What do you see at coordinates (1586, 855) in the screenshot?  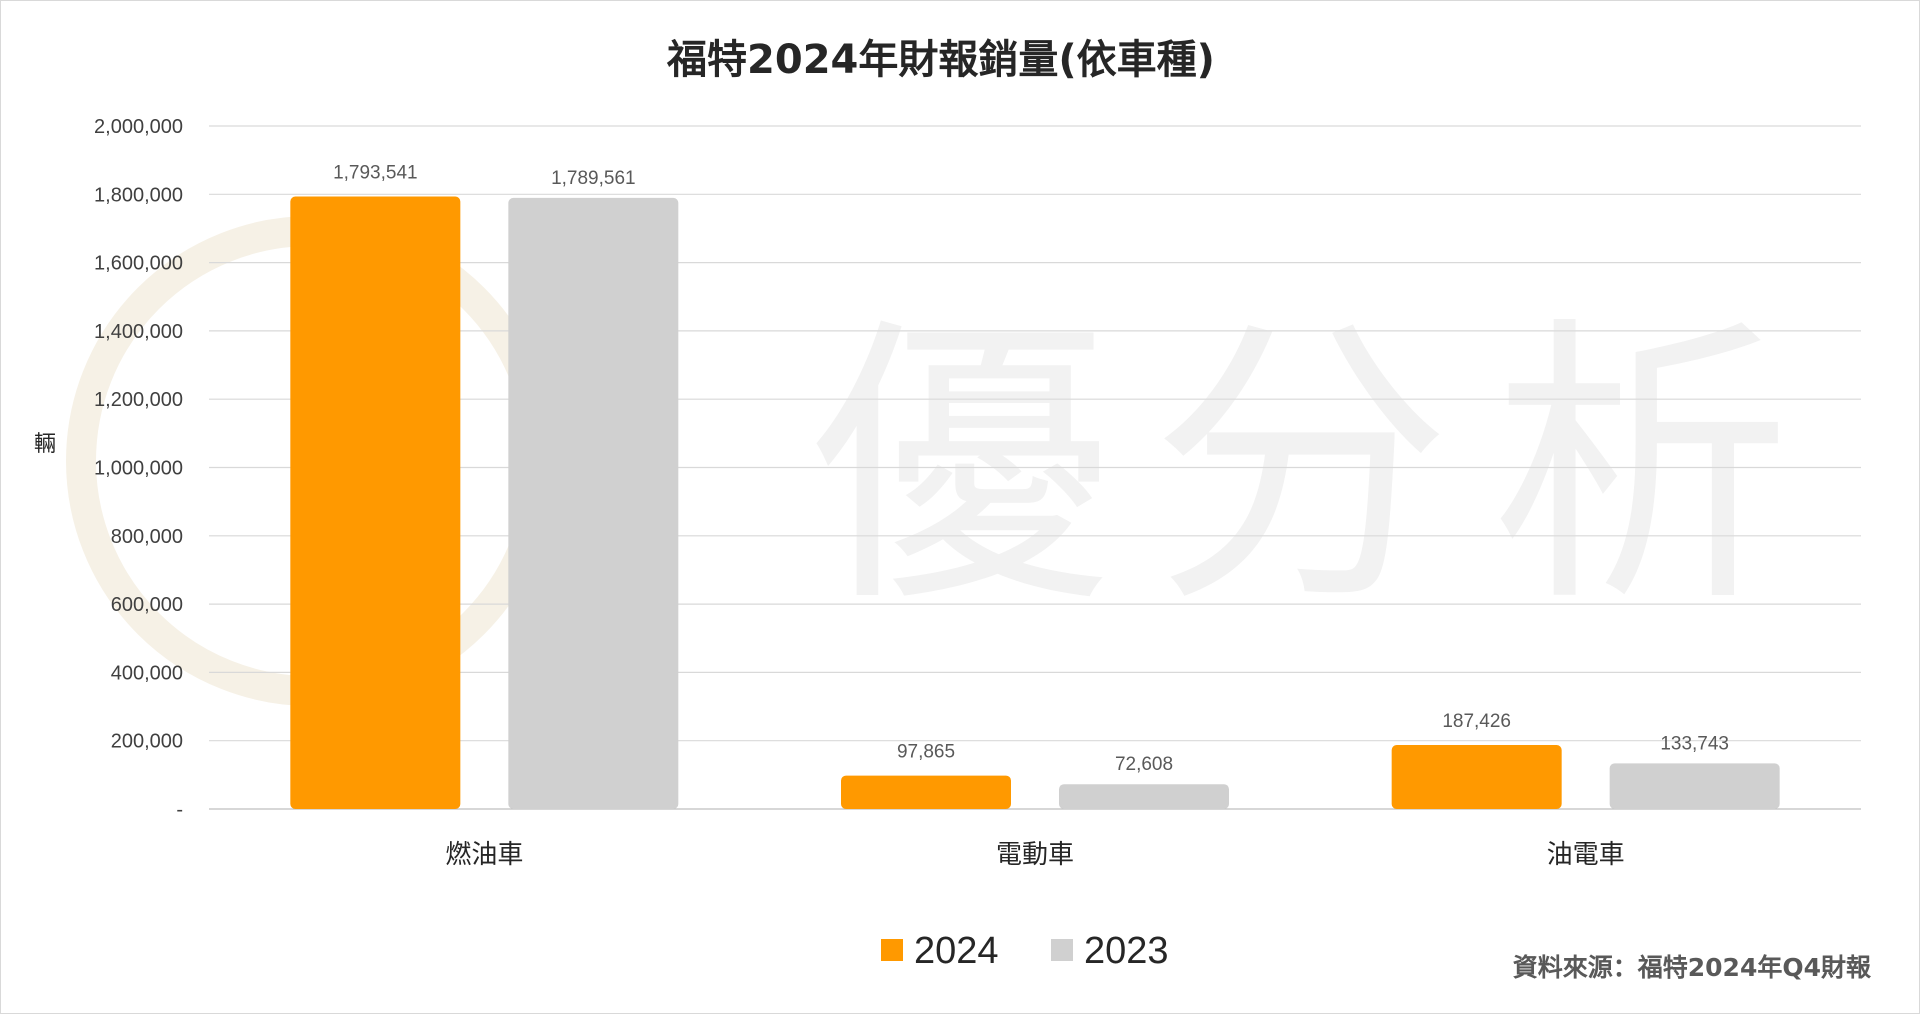 I see `x-category-label: 油電車` at bounding box center [1586, 855].